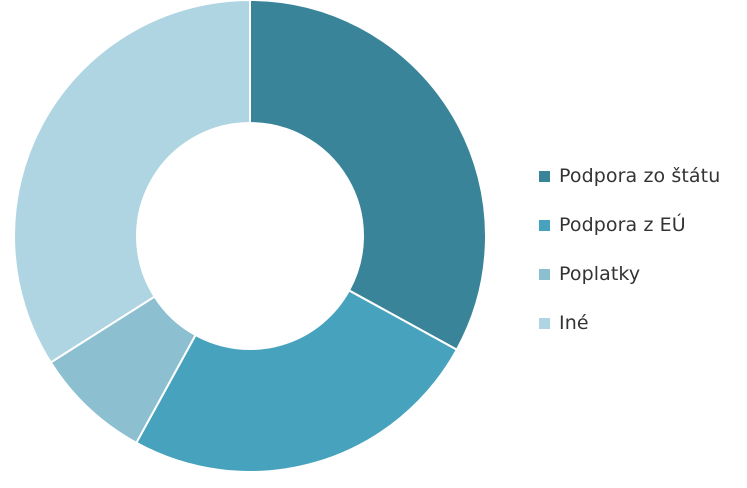  I want to click on legend-item-podpora-z-eu: Podpora z EÚ, so click(629, 225).